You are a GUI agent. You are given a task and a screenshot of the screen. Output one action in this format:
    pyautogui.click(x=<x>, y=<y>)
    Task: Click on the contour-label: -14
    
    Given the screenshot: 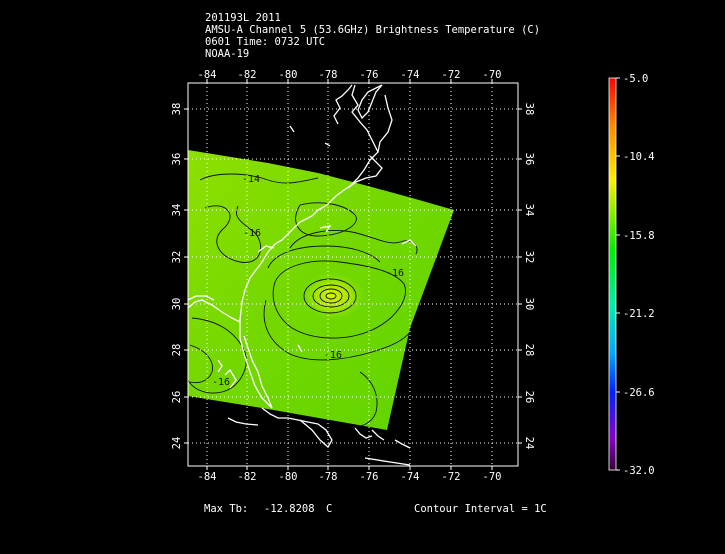 What is the action you would take?
    pyautogui.click(x=251, y=179)
    